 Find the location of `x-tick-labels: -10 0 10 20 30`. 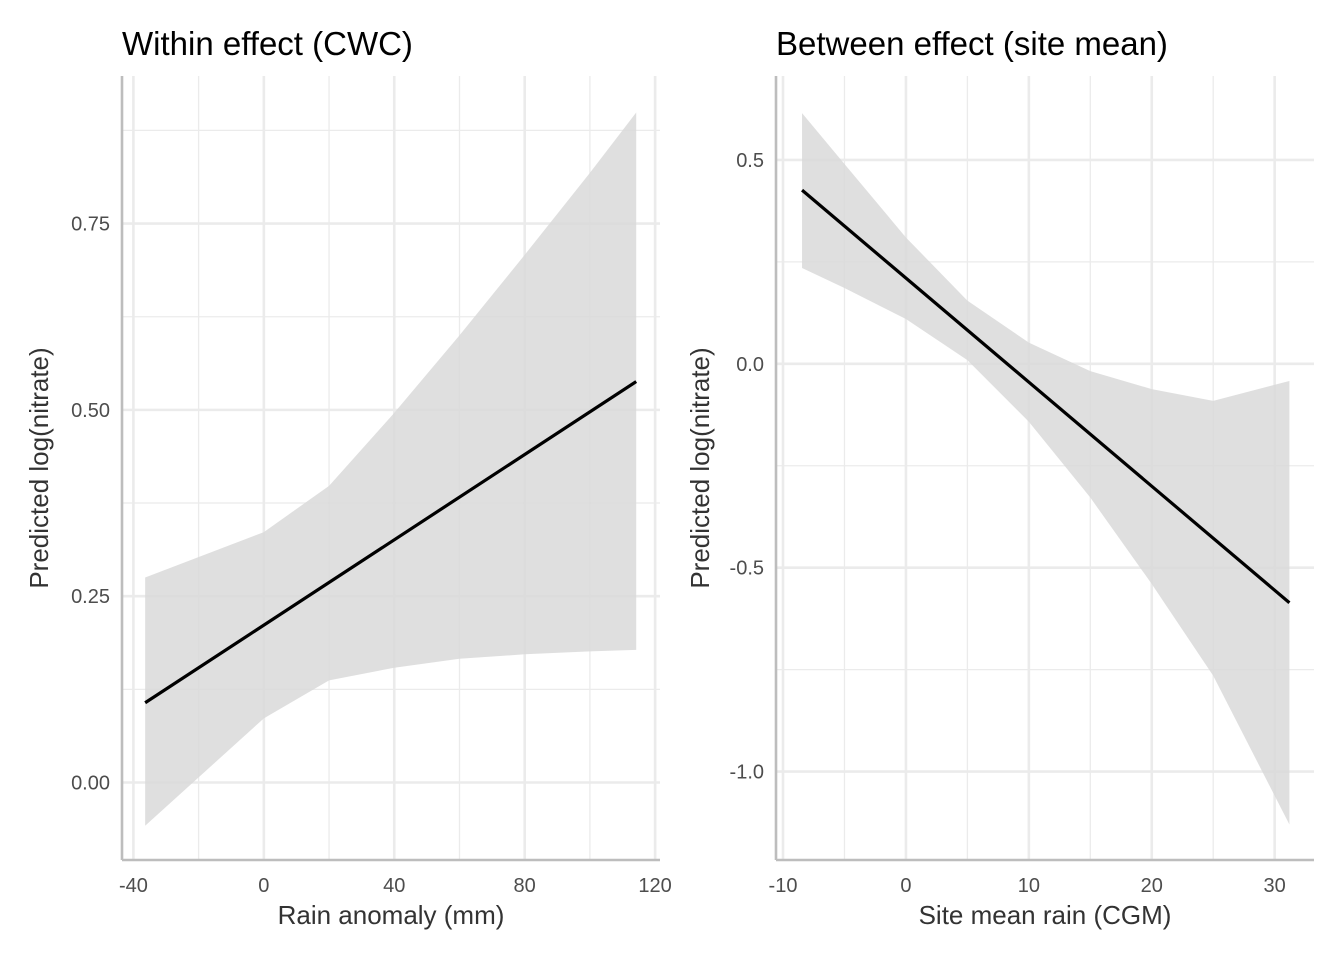

x-tick-labels: -10 0 10 20 30 is located at coordinates (1027, 886).